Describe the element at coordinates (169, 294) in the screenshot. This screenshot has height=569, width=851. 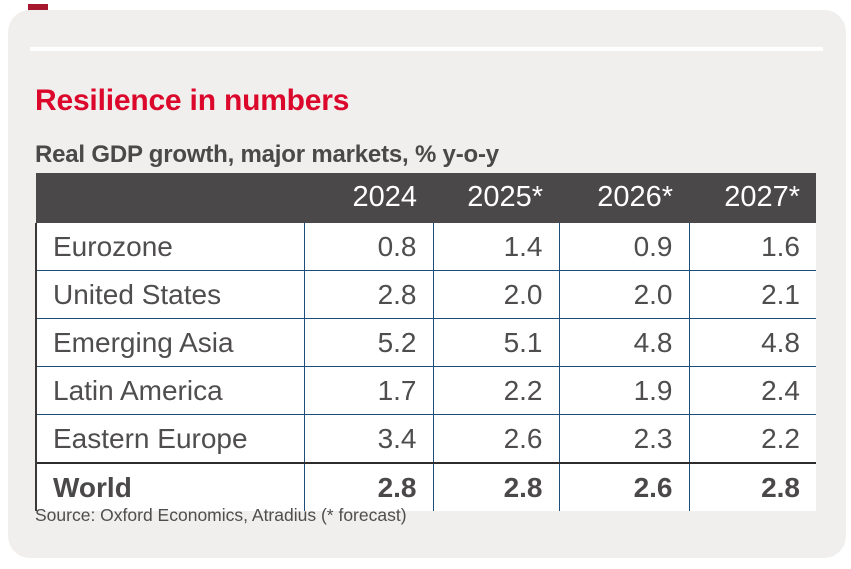
I see `row-label-cell: United States` at that location.